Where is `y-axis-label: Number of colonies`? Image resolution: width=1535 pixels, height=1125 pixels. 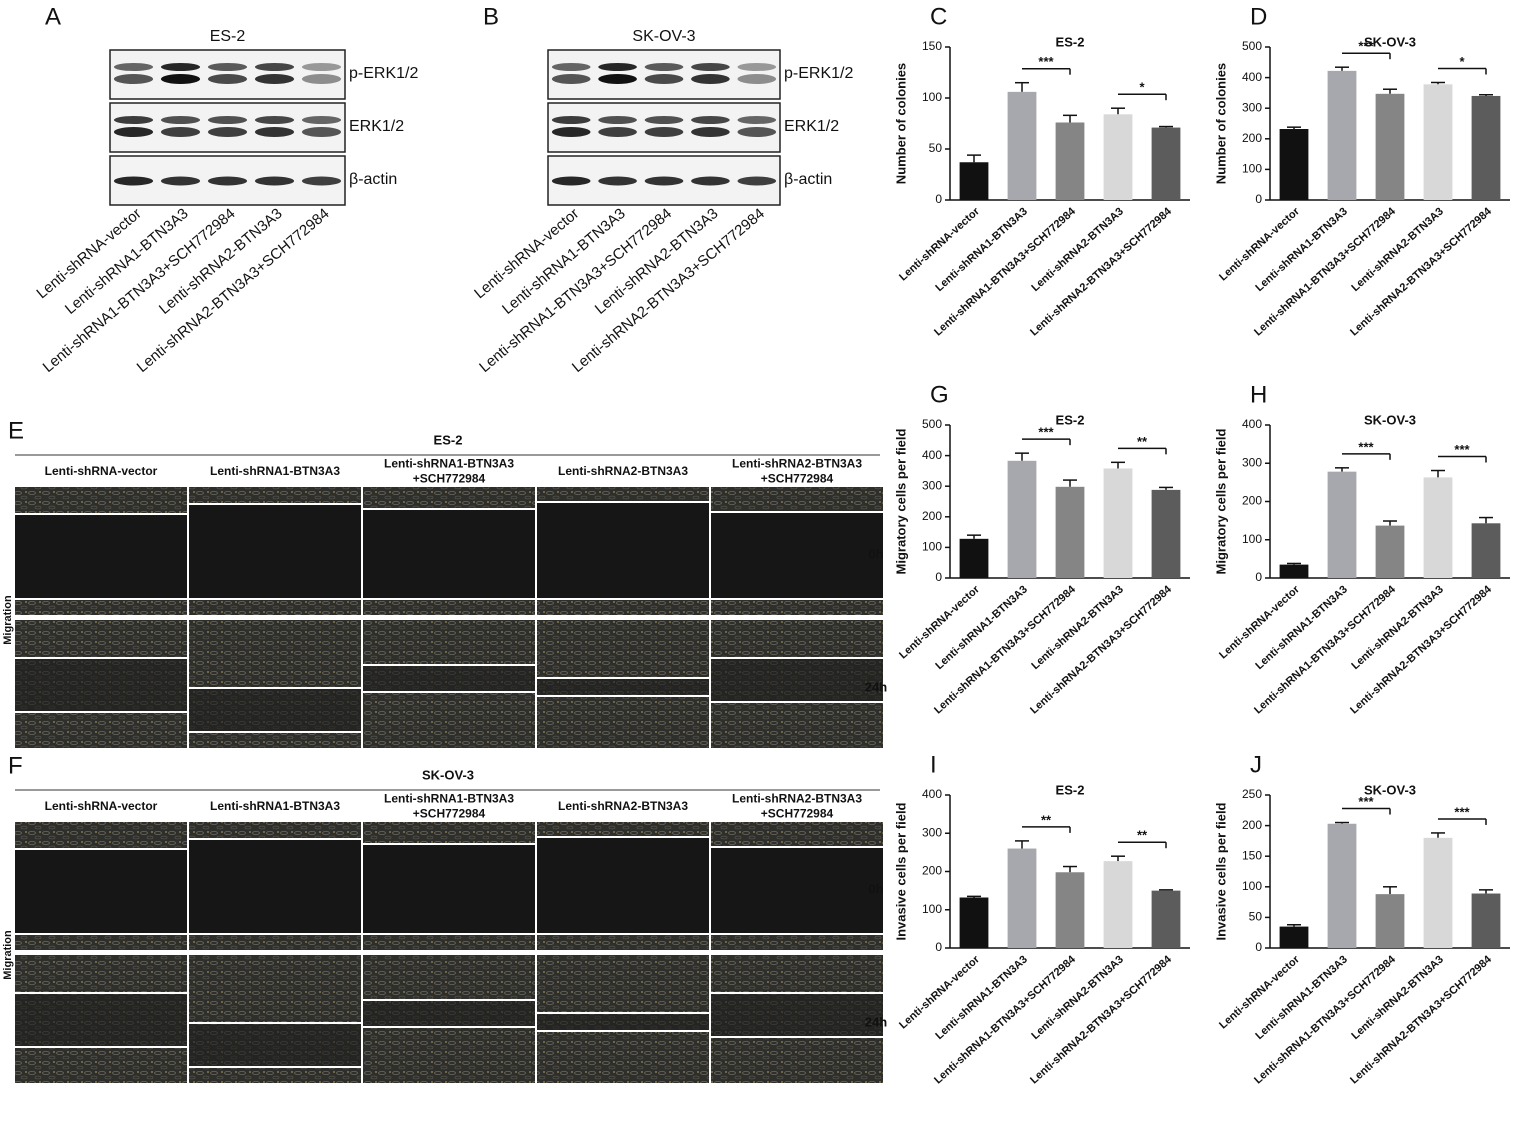 y-axis-label: Number of colonies is located at coordinates (900, 123).